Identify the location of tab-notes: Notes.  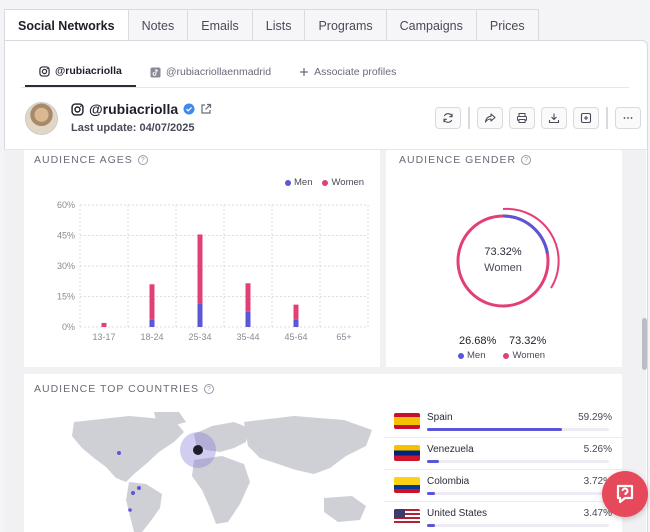
(158, 25).